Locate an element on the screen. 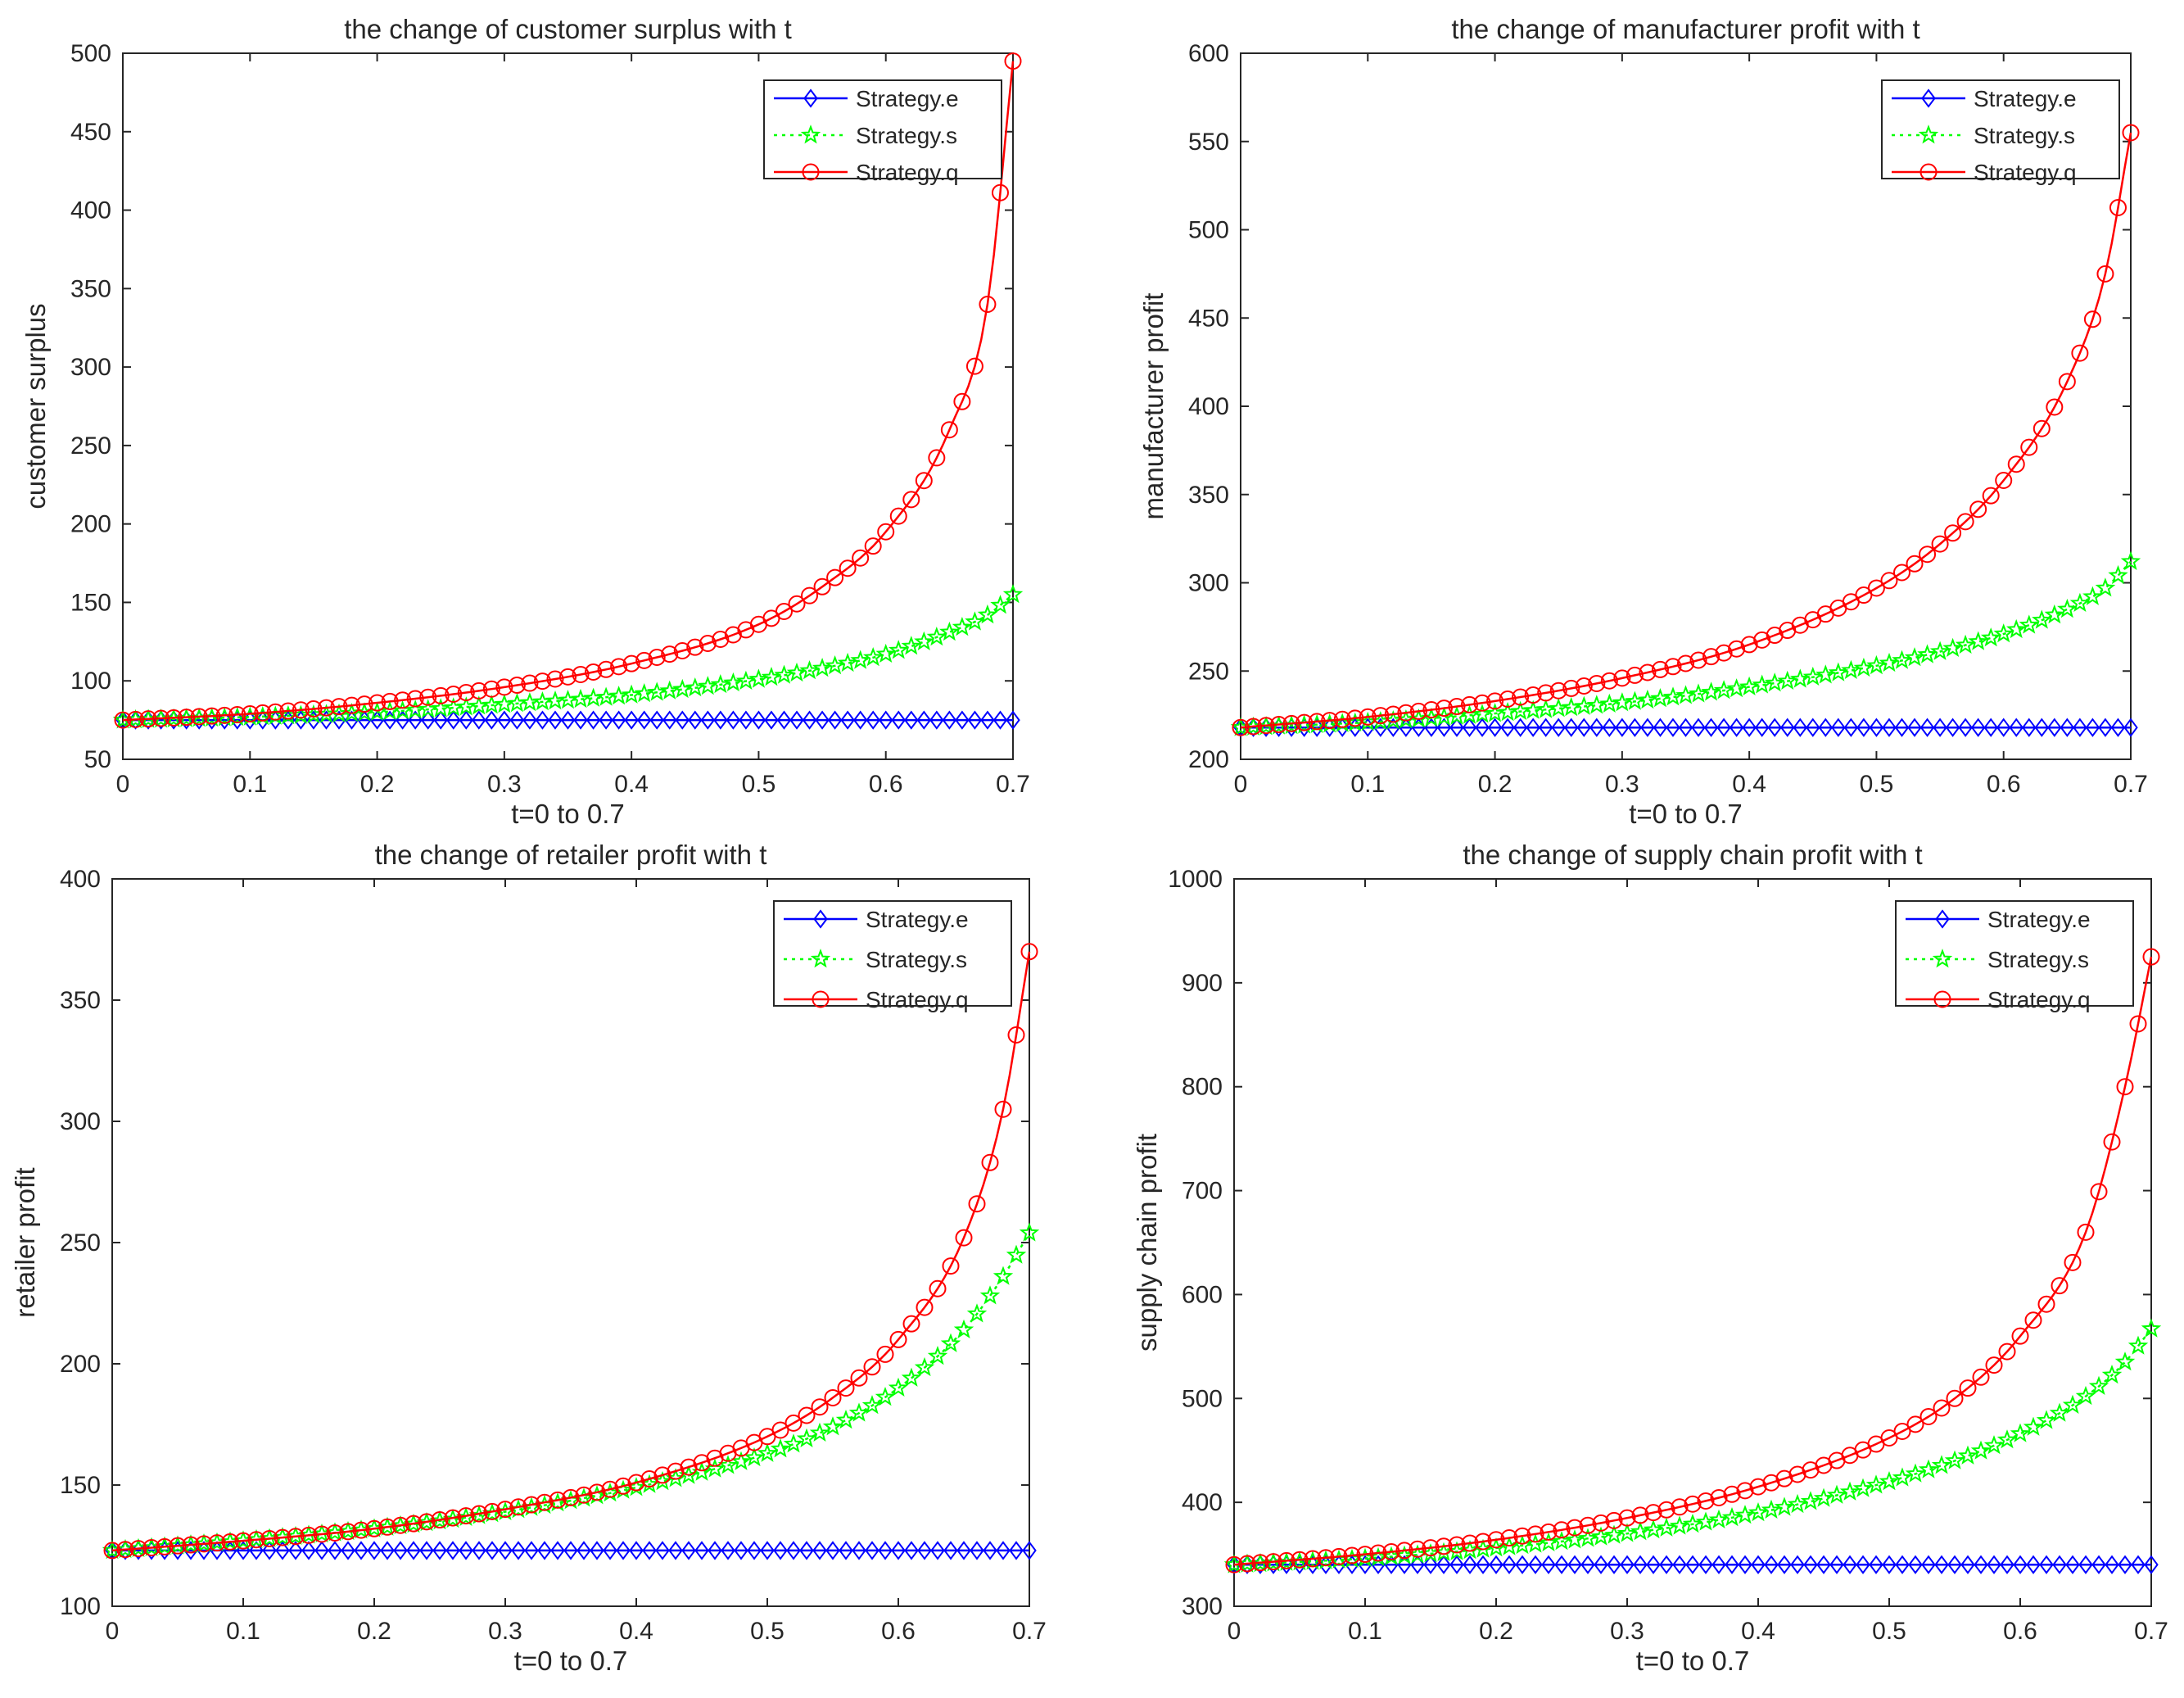 The height and width of the screenshot is (1698, 2184). x-tick-label: 0.2 is located at coordinates (1496, 784).